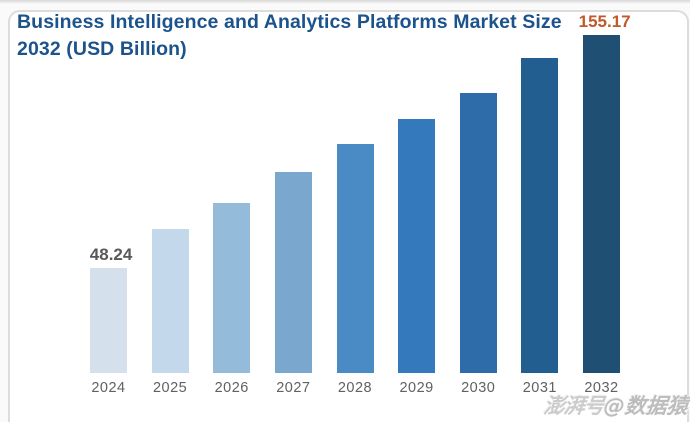 This screenshot has height=422, width=690. I want to click on bar-column: 2032 155.17, so click(605, 204).